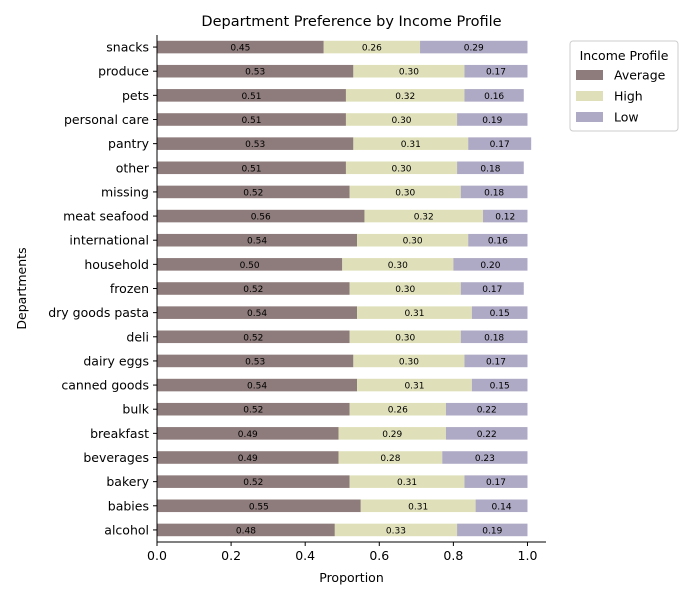 The width and height of the screenshot is (700, 600). I want to click on bar-average-household, so click(250, 264).